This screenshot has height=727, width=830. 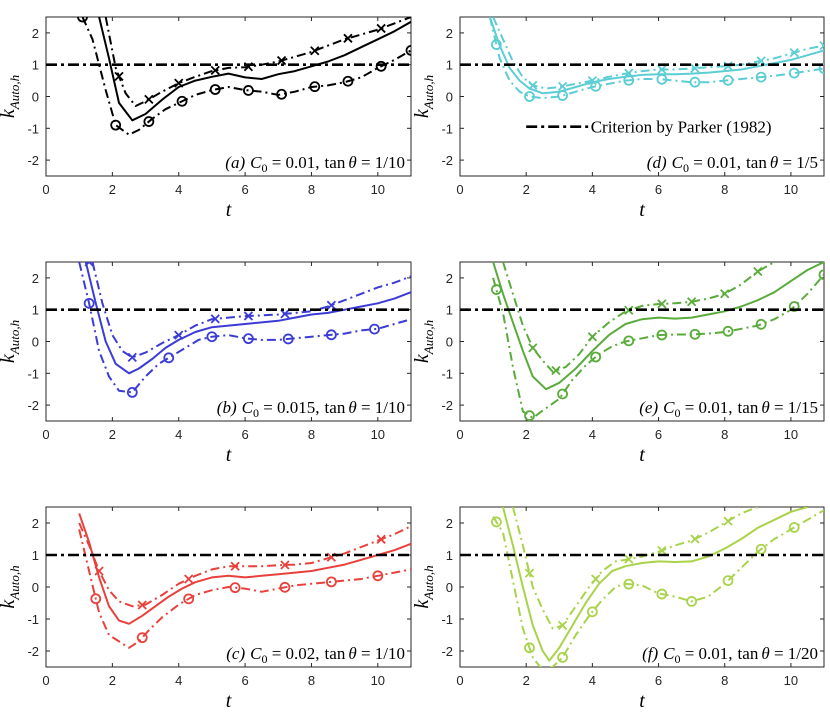 What do you see at coordinates (289, 407) in the screenshot?
I see `annotation-c-value: = 0.015,` at bounding box center [289, 407].